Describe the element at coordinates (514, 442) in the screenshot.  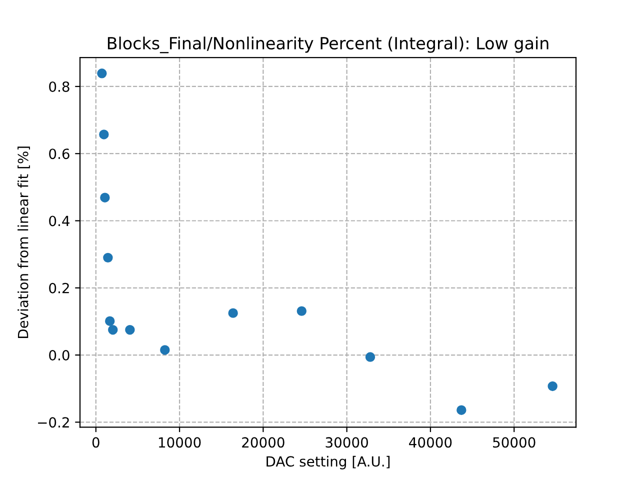
I see `x-tick-label: 50000` at that location.